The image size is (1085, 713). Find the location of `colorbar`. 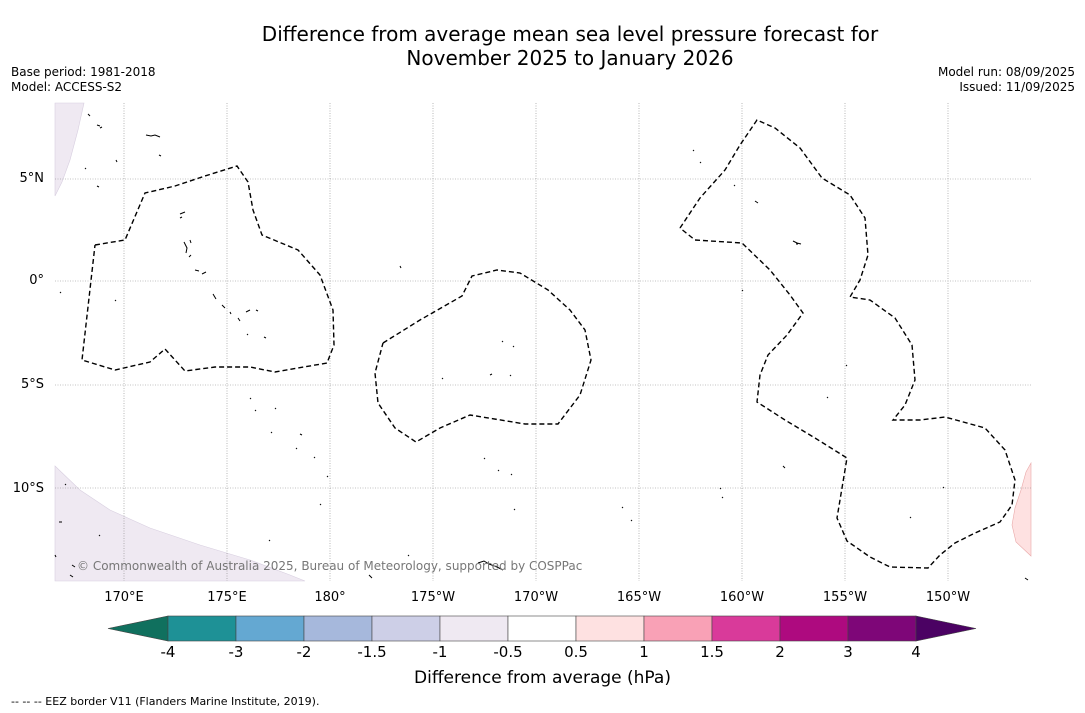

colorbar is located at coordinates (542, 628).